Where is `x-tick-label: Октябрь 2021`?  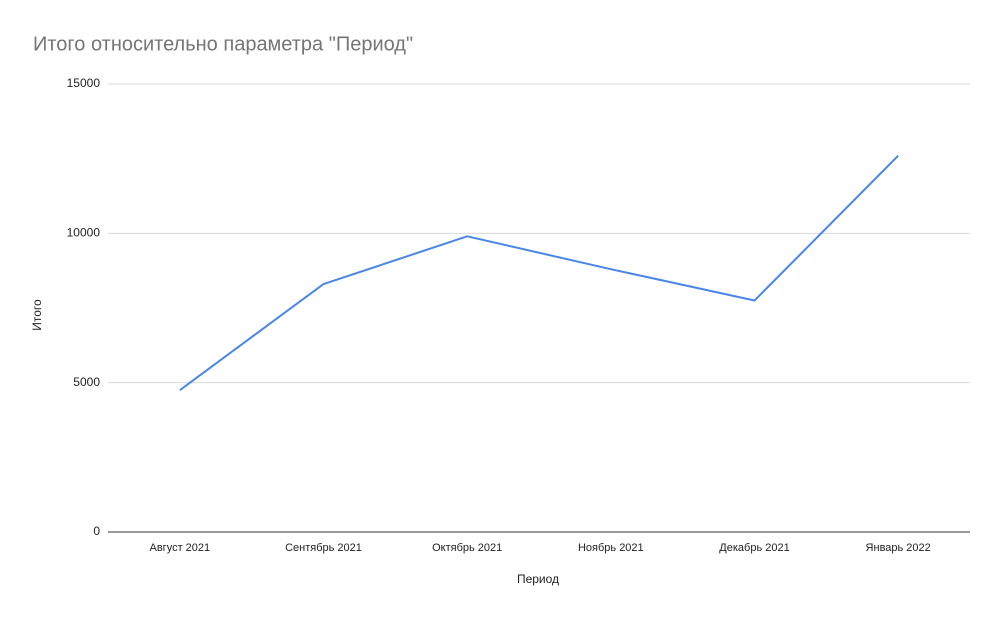
x-tick-label: Октябрь 2021 is located at coordinates (467, 548).